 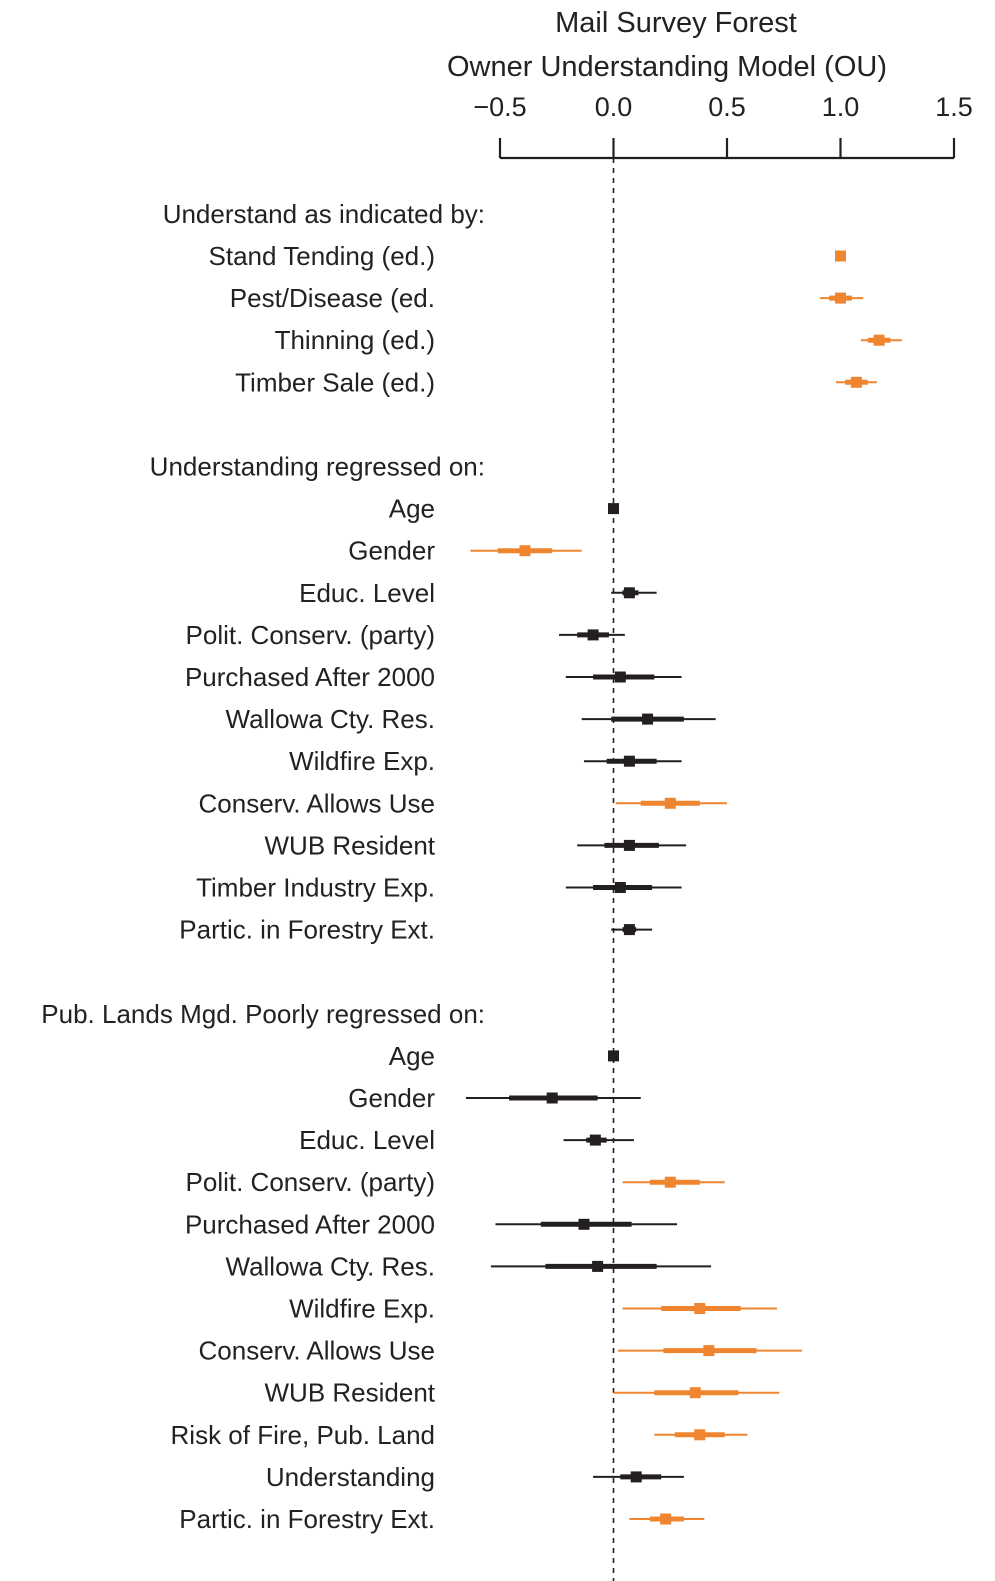 What do you see at coordinates (263, 1014) in the screenshot?
I see `section-header: Pub. Lands Mgd. Poorly regressed on:` at bounding box center [263, 1014].